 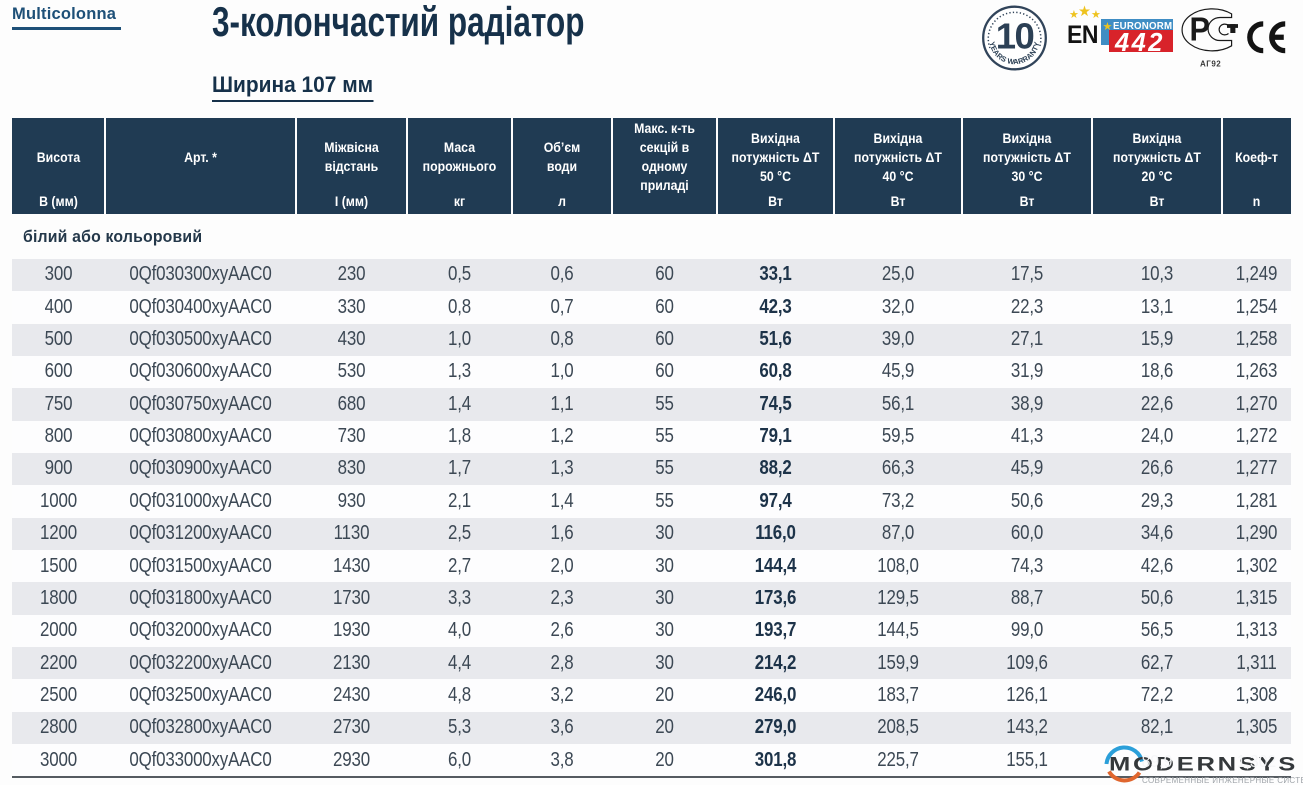 What do you see at coordinates (1015, 36) in the screenshot?
I see `svg-text: 10` at bounding box center [1015, 36].